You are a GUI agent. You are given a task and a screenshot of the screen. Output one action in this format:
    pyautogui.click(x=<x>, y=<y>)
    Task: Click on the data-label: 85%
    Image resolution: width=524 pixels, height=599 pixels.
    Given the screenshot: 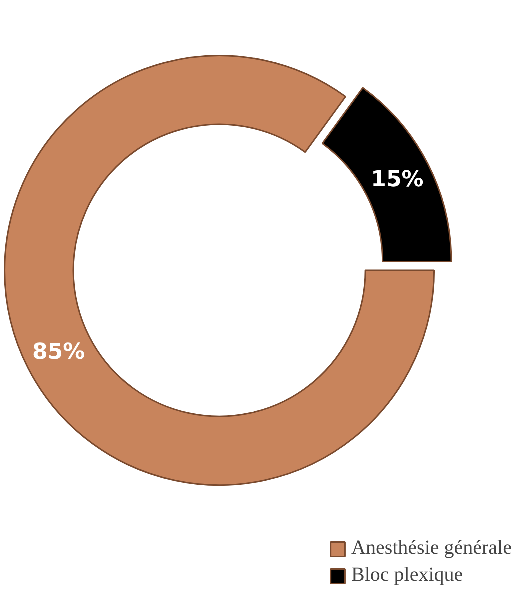 What is the action you would take?
    pyautogui.click(x=59, y=353)
    